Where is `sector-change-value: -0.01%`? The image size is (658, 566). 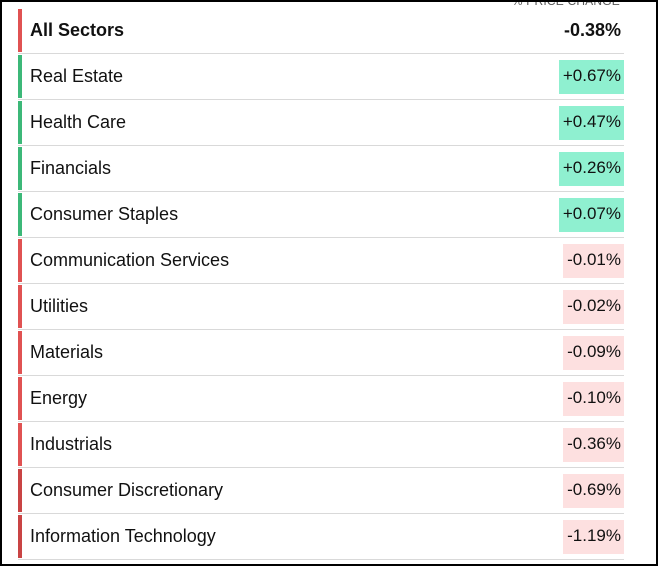 sector-change-value: -0.01% is located at coordinates (593, 260).